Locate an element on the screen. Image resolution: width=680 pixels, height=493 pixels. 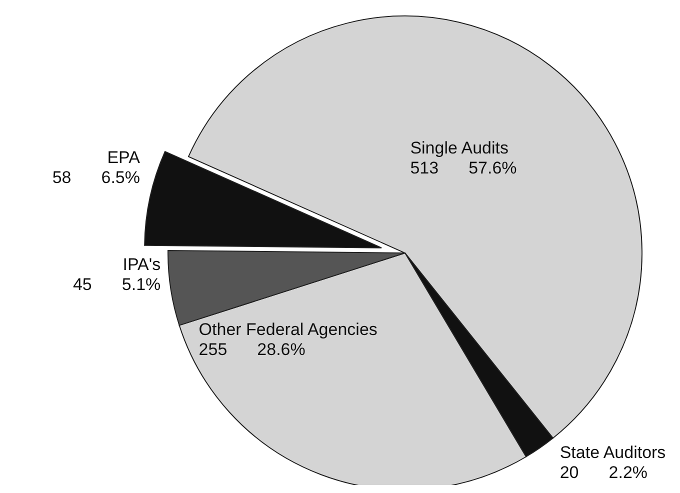
slice-label: Single Audits is located at coordinates (459, 148).